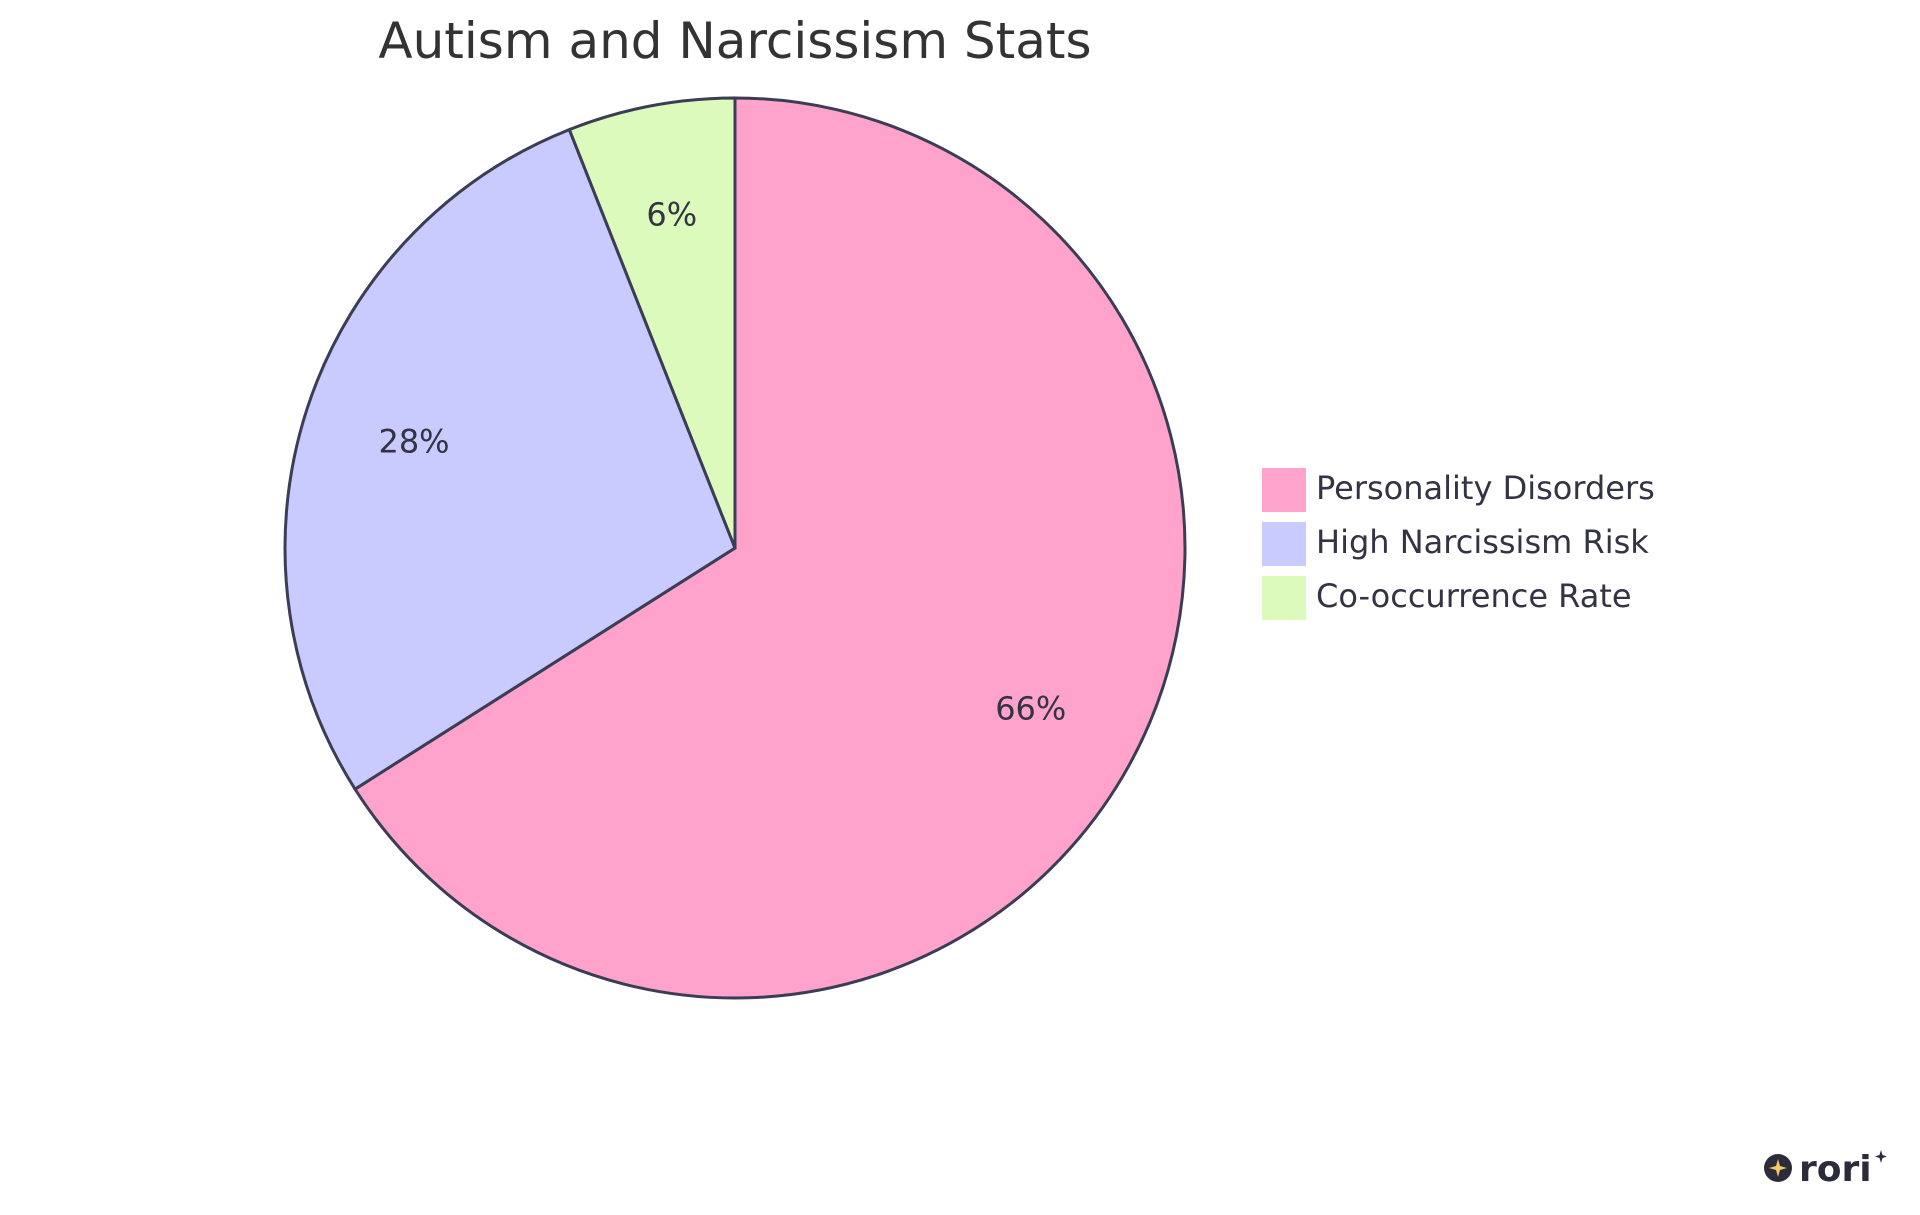  What do you see at coordinates (1778, 1168) in the screenshot?
I see `logo-star-icon` at bounding box center [1778, 1168].